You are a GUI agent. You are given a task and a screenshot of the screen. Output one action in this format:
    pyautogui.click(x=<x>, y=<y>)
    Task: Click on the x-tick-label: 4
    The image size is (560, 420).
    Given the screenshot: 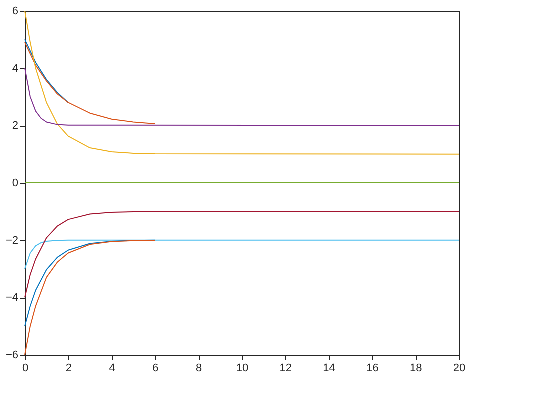 What is the action you would take?
    pyautogui.click(x=112, y=368)
    